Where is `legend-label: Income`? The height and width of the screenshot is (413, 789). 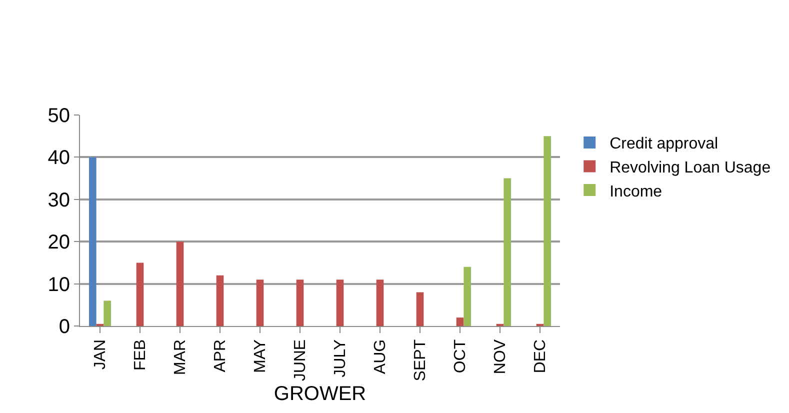 legend-label: Income is located at coordinates (636, 191).